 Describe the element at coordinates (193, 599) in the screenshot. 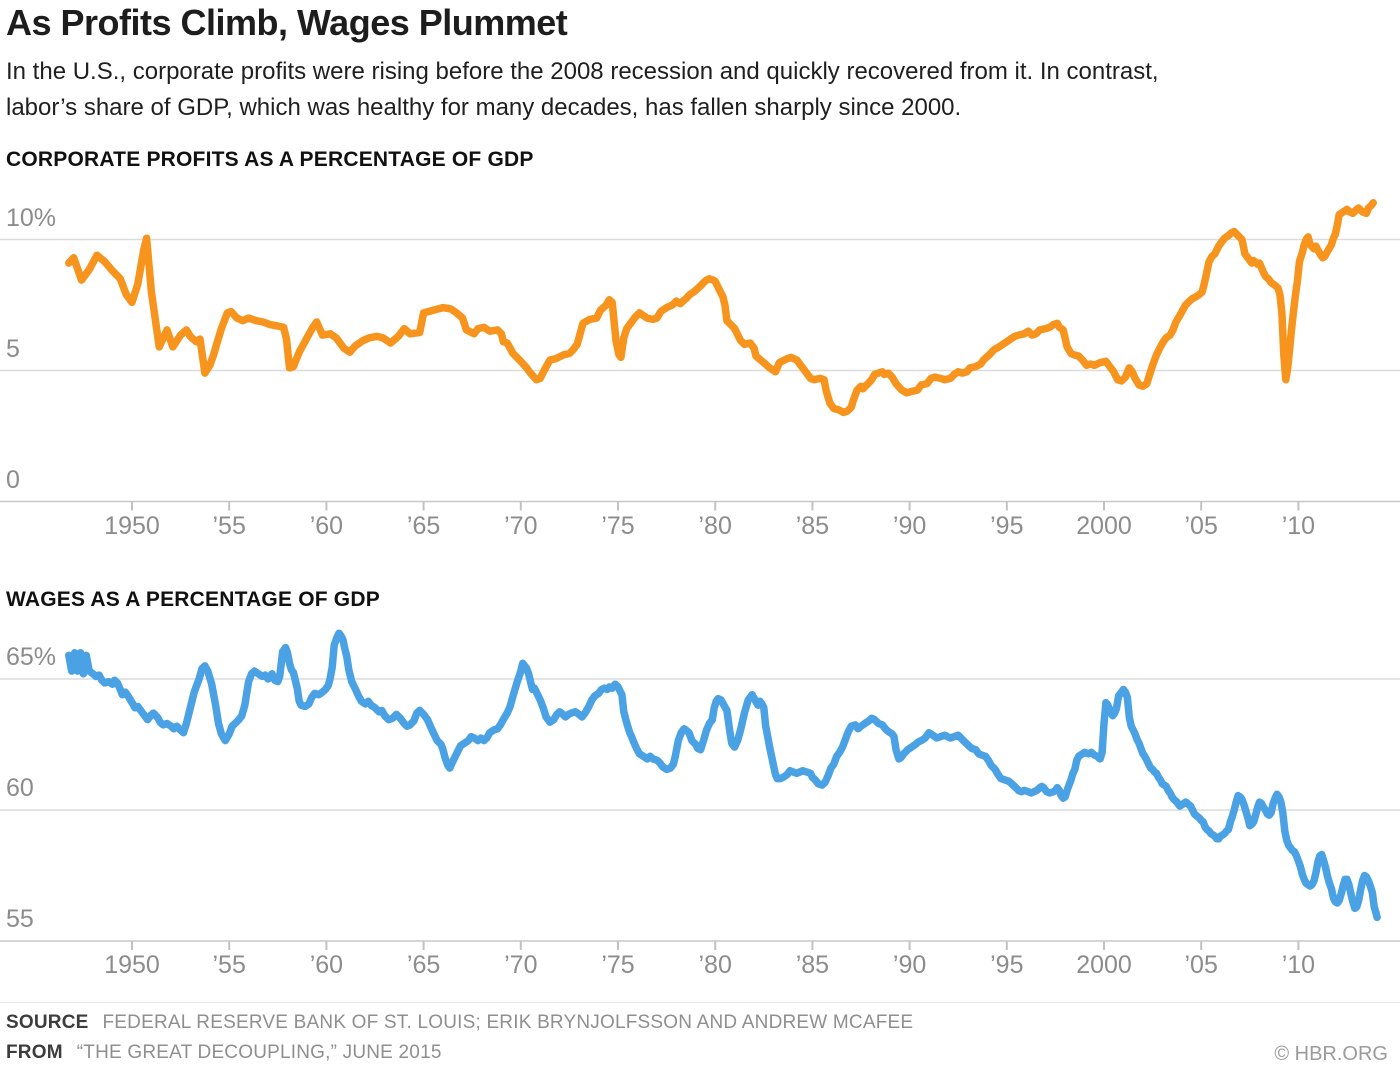

I see `chart-wages-title: WAGES AS A PERCENTAGE OF GDP` at that location.